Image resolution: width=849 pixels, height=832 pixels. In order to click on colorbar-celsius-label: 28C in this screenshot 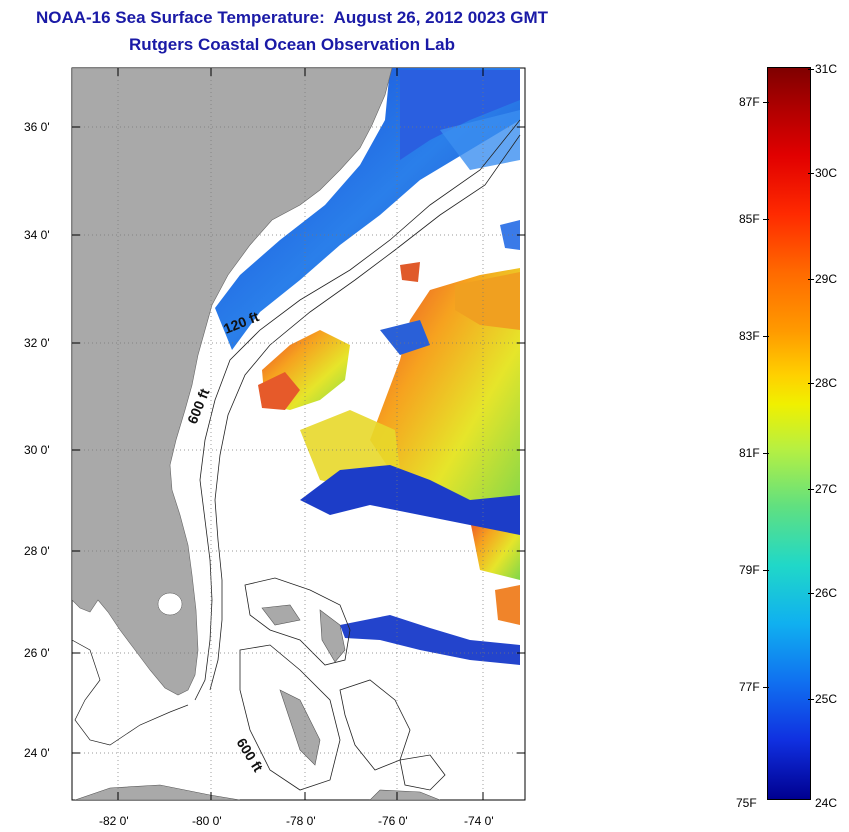, I will do `click(826, 383)`.